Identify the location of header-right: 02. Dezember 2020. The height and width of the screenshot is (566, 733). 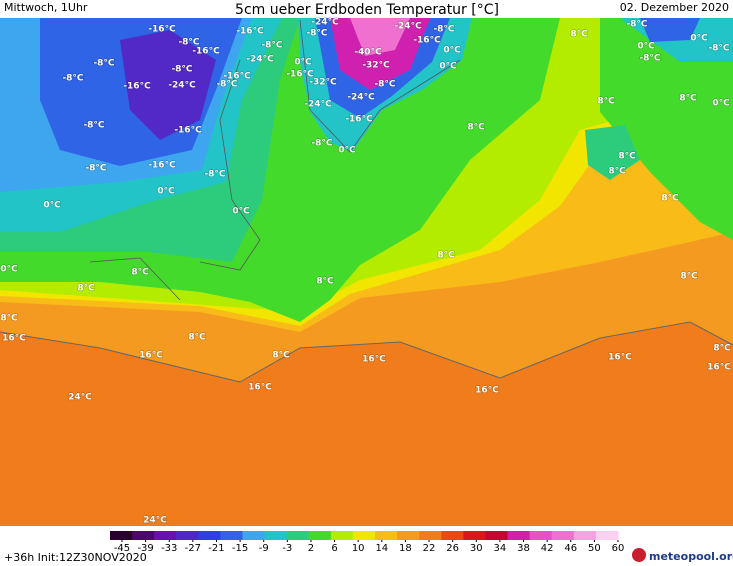
(674, 7).